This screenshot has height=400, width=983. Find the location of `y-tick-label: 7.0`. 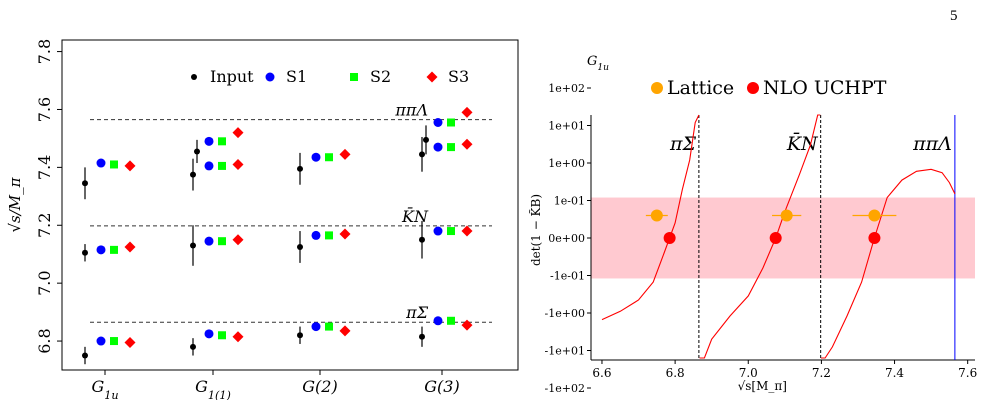

y-tick-label: 7.0 is located at coordinates (44, 282).